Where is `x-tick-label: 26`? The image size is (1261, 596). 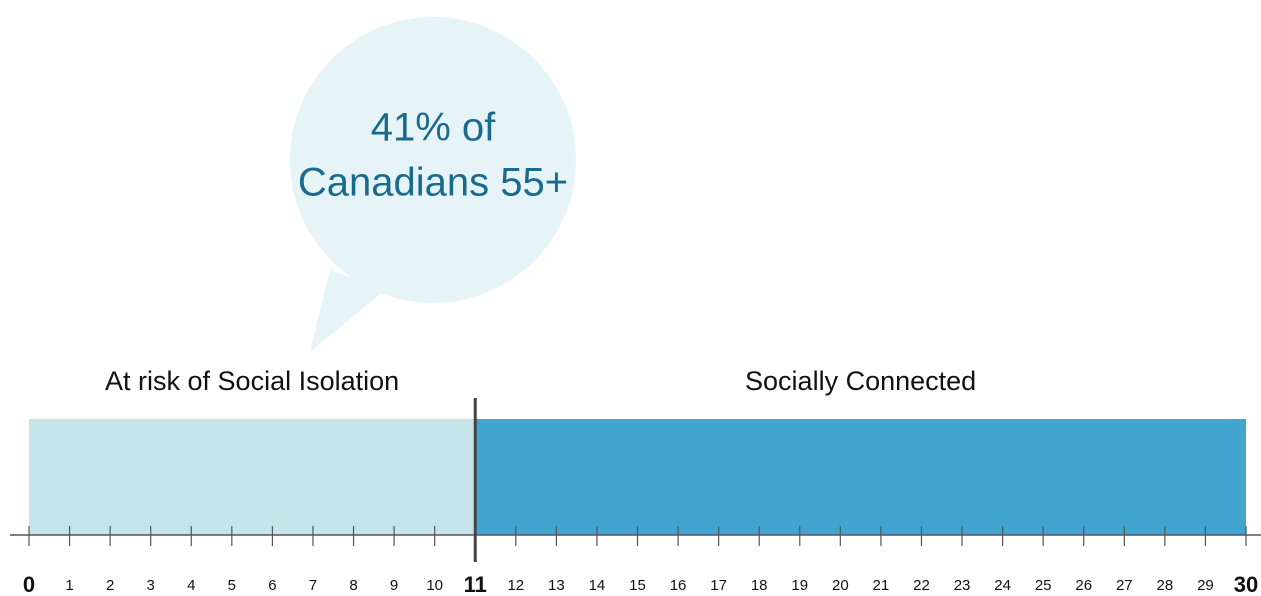
x-tick-label: 26 is located at coordinates (1083, 585).